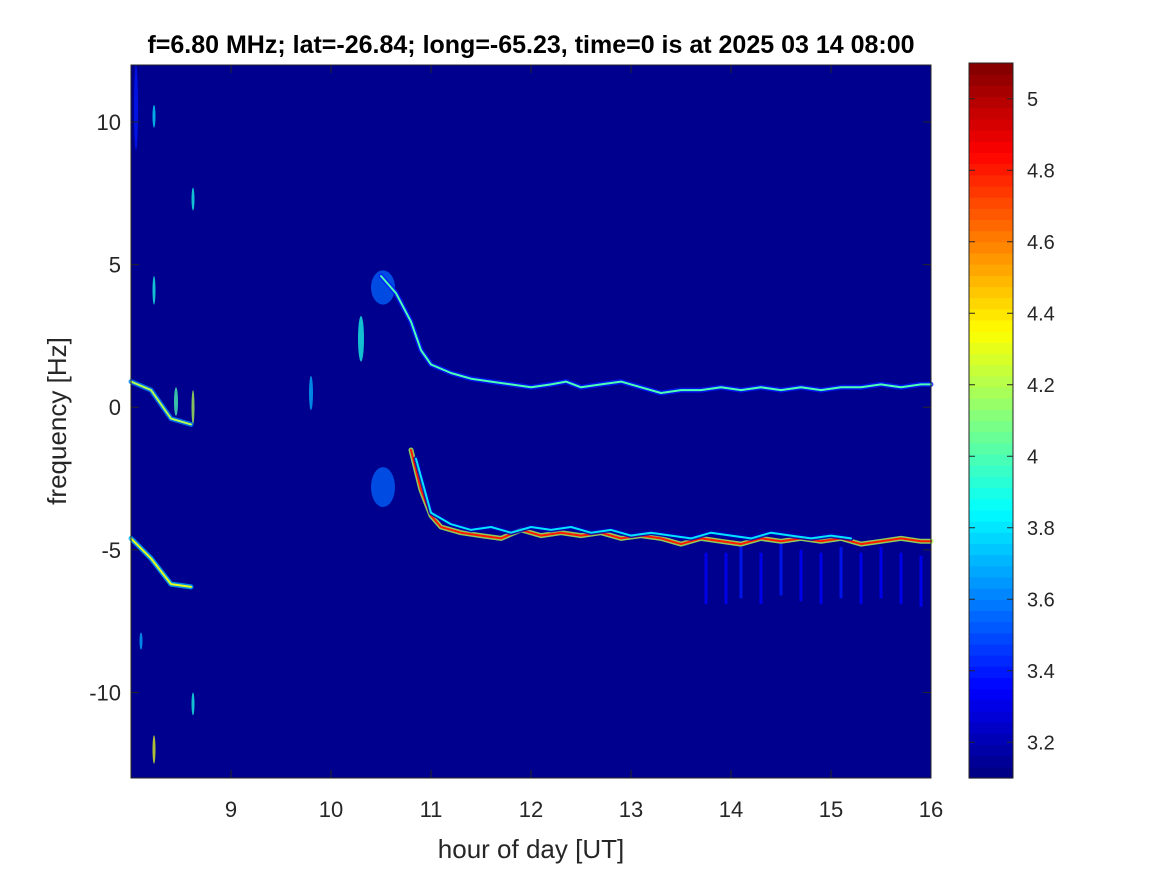 This screenshot has width=1167, height=875. Describe the element at coordinates (115, 265) in the screenshot. I see `y-tick-label: 5` at that location.